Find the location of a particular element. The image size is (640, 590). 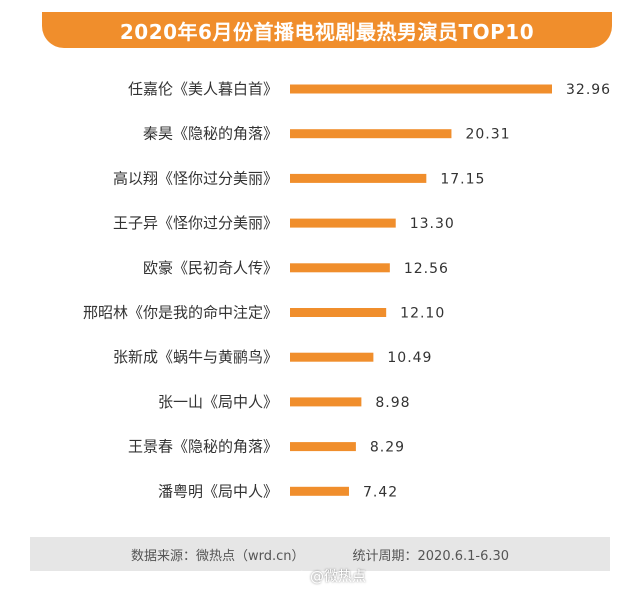

value-label: 17.15 is located at coordinates (462, 179).